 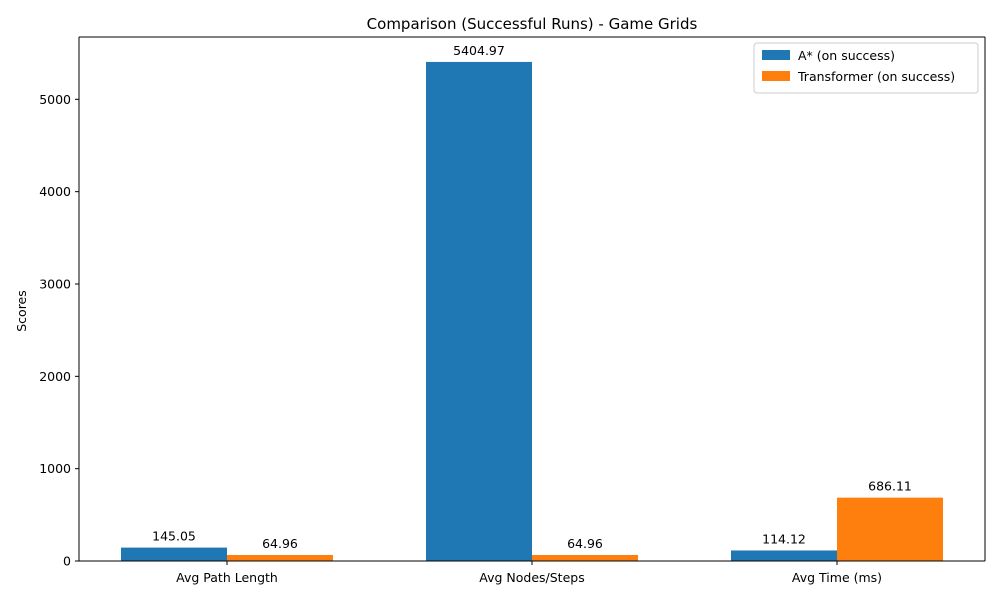 What do you see at coordinates (784, 538) in the screenshot?
I see `data-label: 114.12` at bounding box center [784, 538].